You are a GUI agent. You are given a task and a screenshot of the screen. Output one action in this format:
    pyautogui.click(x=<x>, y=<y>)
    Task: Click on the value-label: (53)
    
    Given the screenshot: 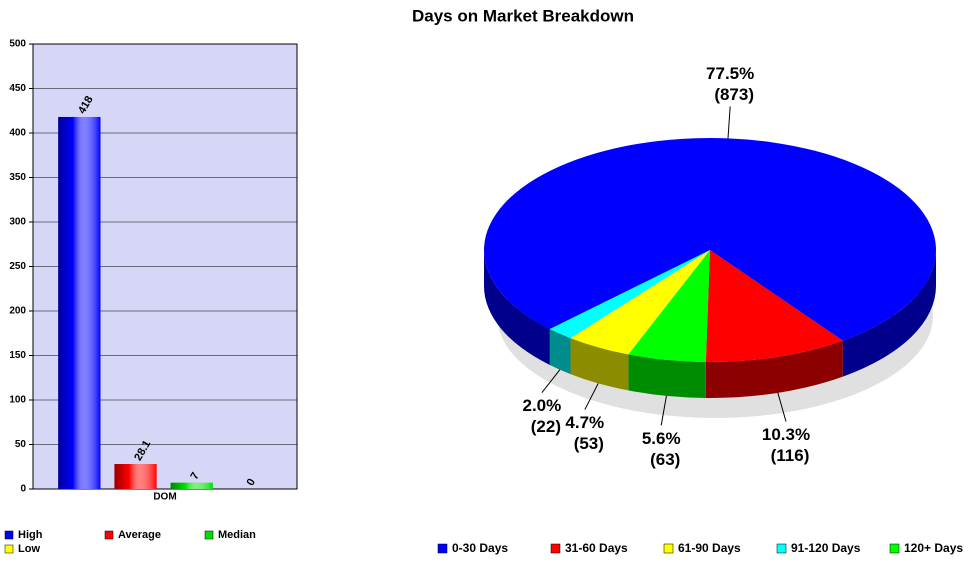 What is the action you would take?
    pyautogui.click(x=589, y=443)
    